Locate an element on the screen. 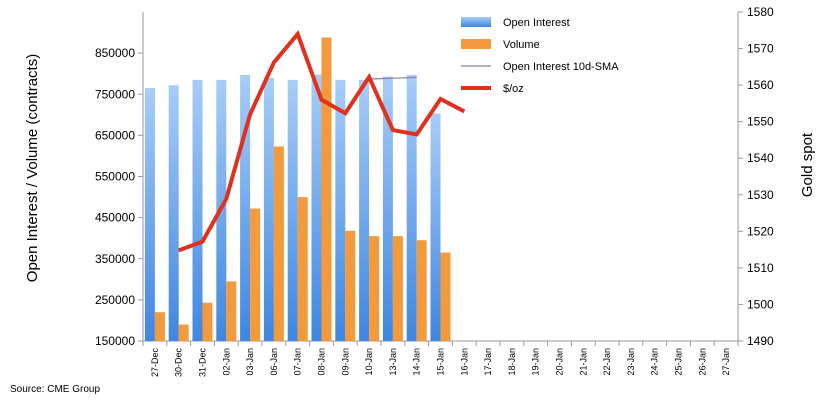 This screenshot has height=404, width=824. y2-tick-label: 1580 is located at coordinates (760, 12).